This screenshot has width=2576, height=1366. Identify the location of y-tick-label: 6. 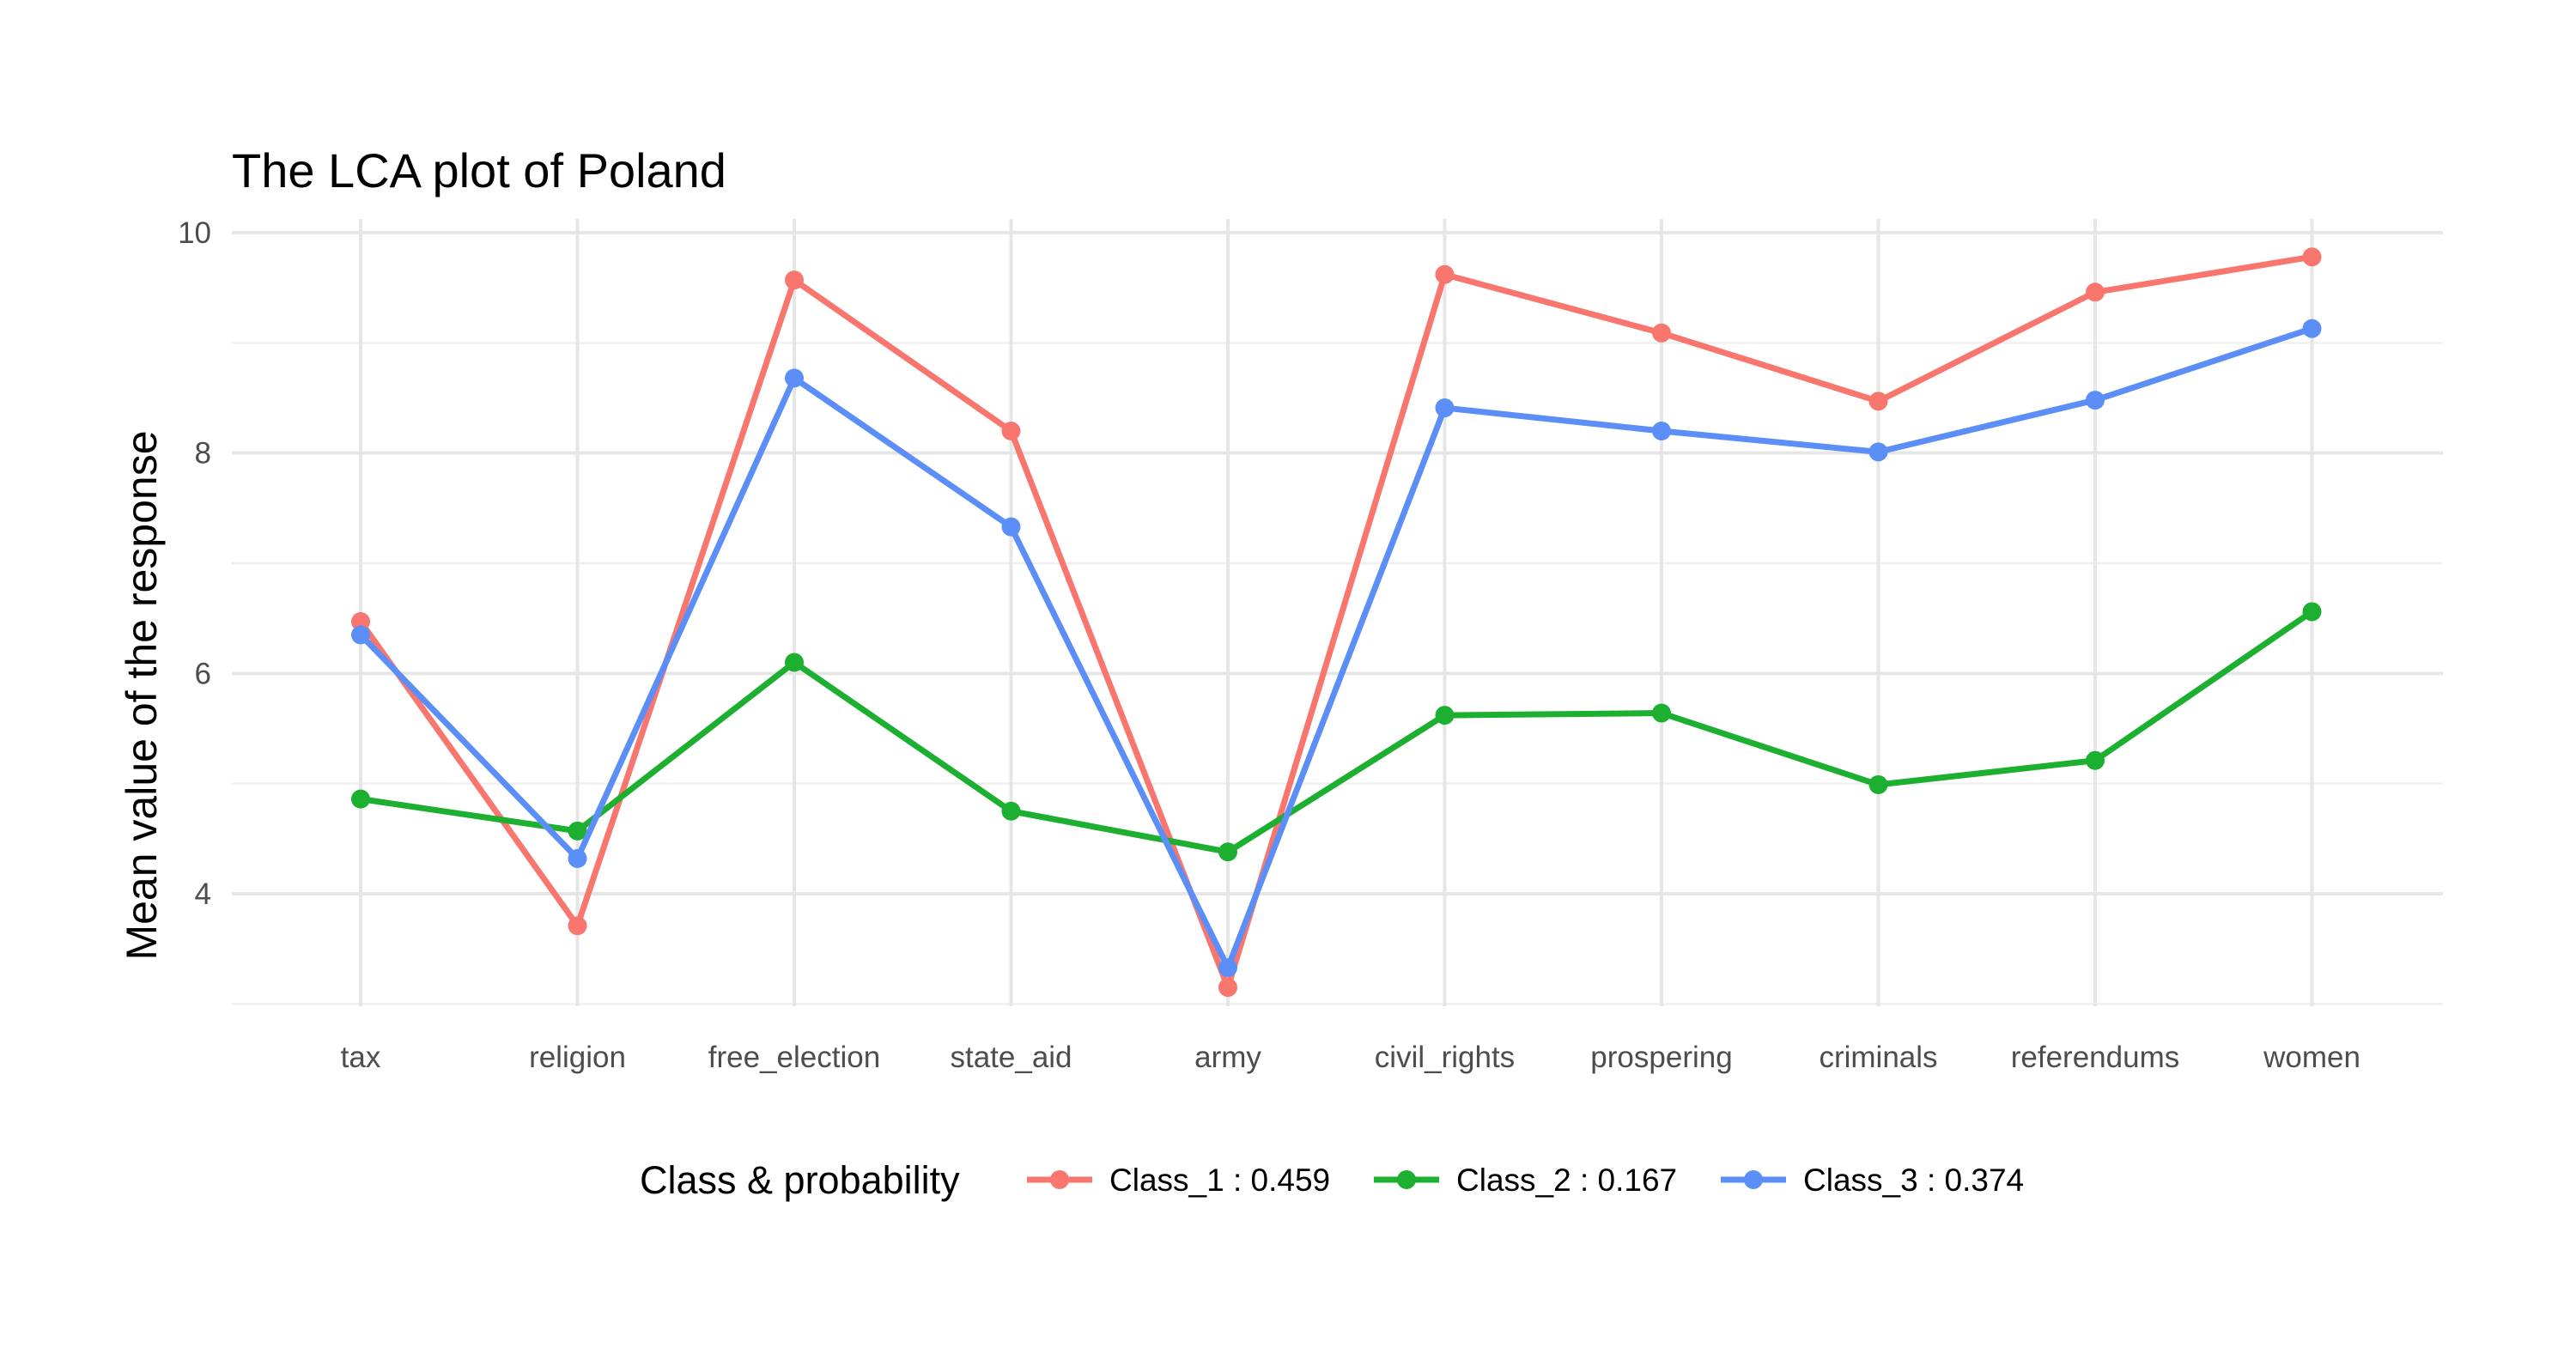
(203, 673).